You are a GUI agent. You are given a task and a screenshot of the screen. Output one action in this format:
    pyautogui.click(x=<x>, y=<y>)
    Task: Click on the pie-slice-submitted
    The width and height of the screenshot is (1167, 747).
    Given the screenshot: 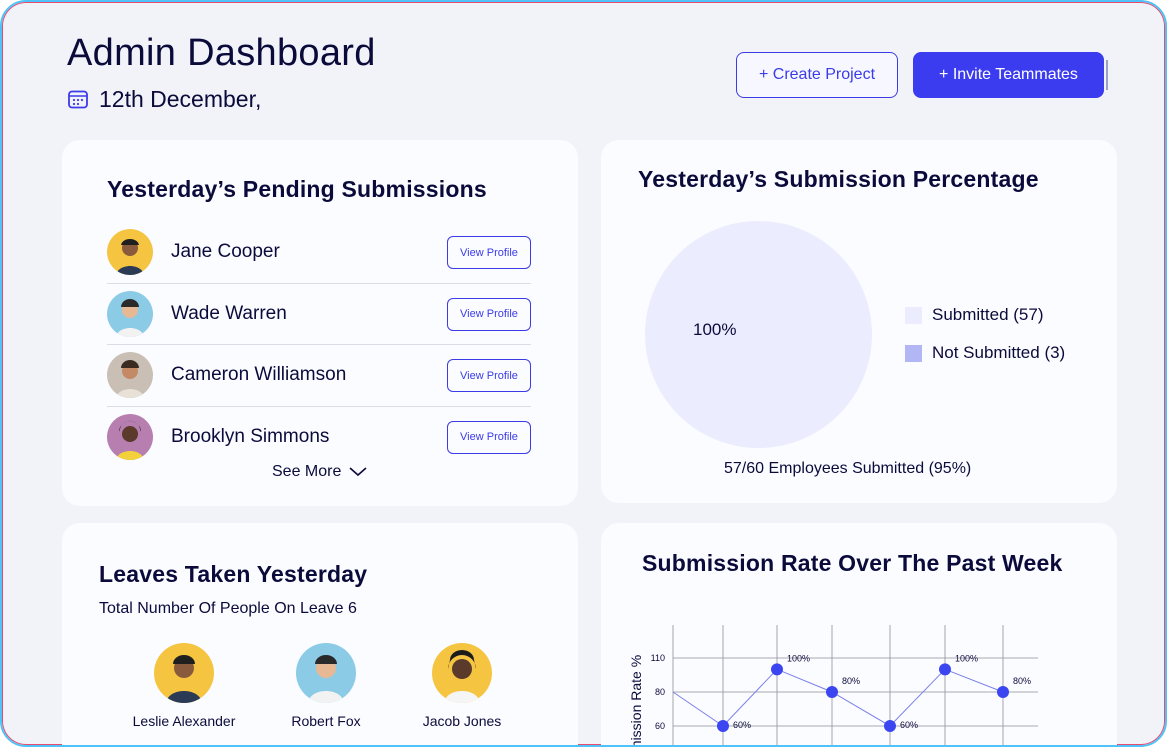 What is the action you would take?
    pyautogui.click(x=758, y=334)
    